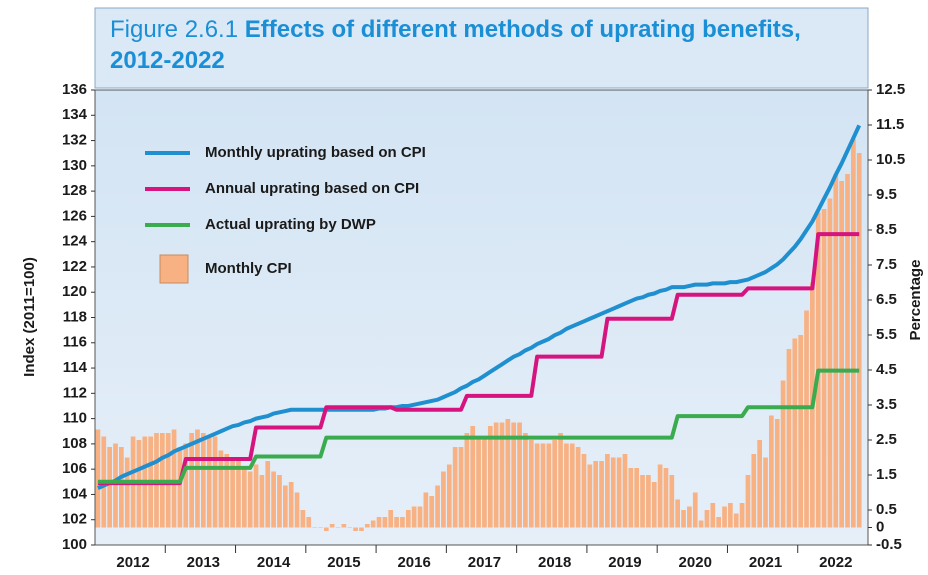 The width and height of the screenshot is (928, 575). What do you see at coordinates (274, 562) in the screenshot?
I see `x-tick-label: 2014` at bounding box center [274, 562].